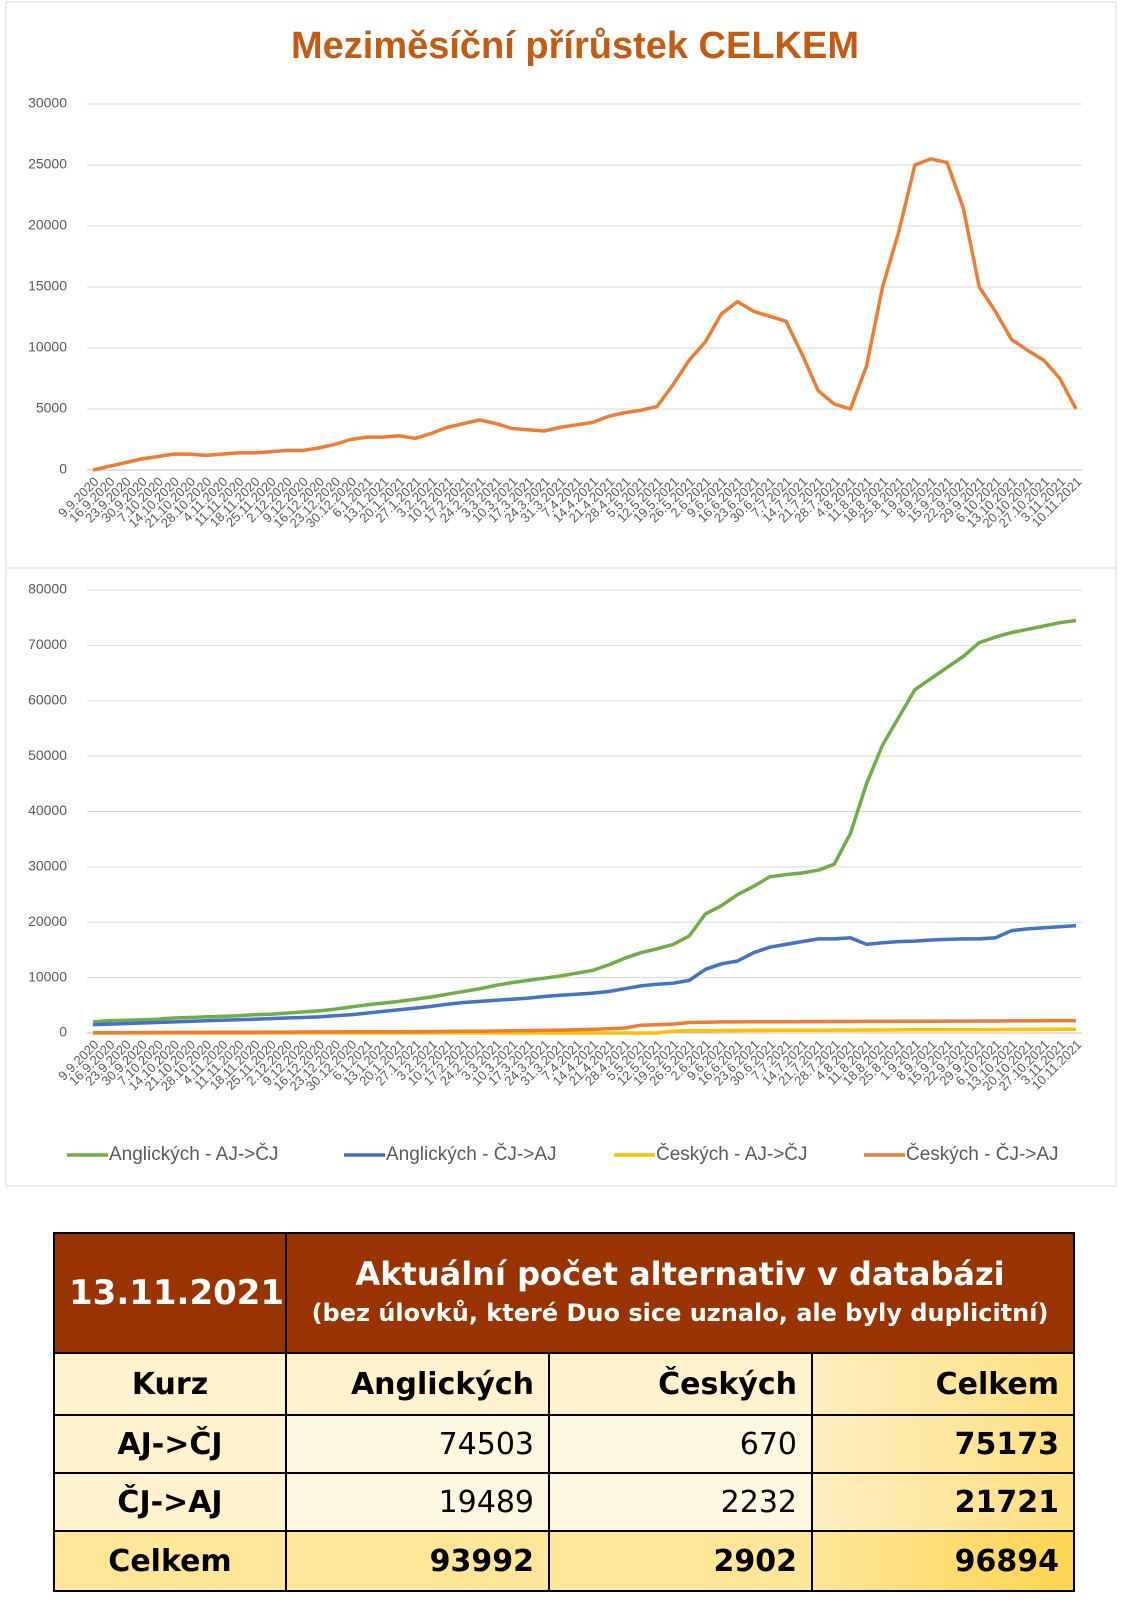  What do you see at coordinates (943, 1444) in the screenshot?
I see `cell: 75173` at bounding box center [943, 1444].